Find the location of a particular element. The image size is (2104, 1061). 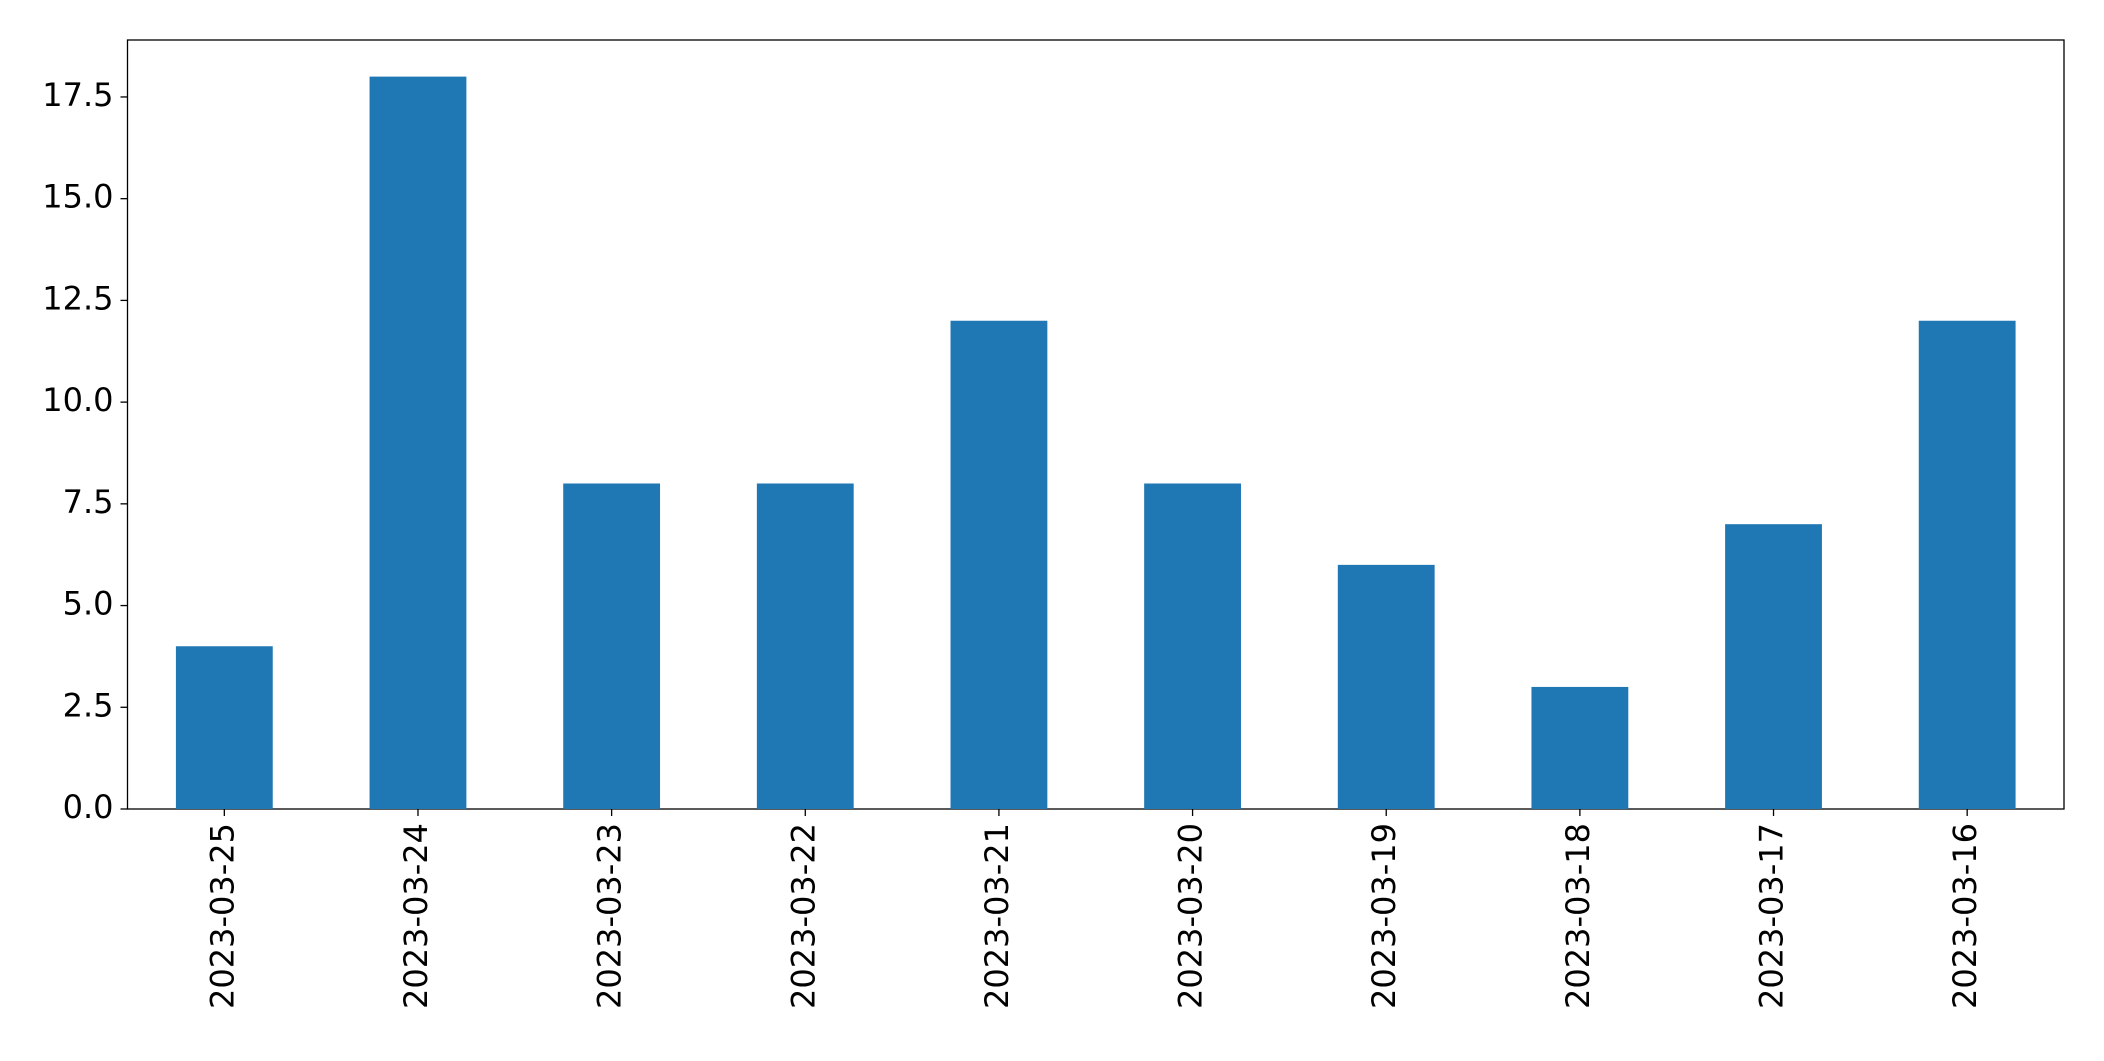

x-tick-label: 2023-03-21 is located at coordinates (997, 916).